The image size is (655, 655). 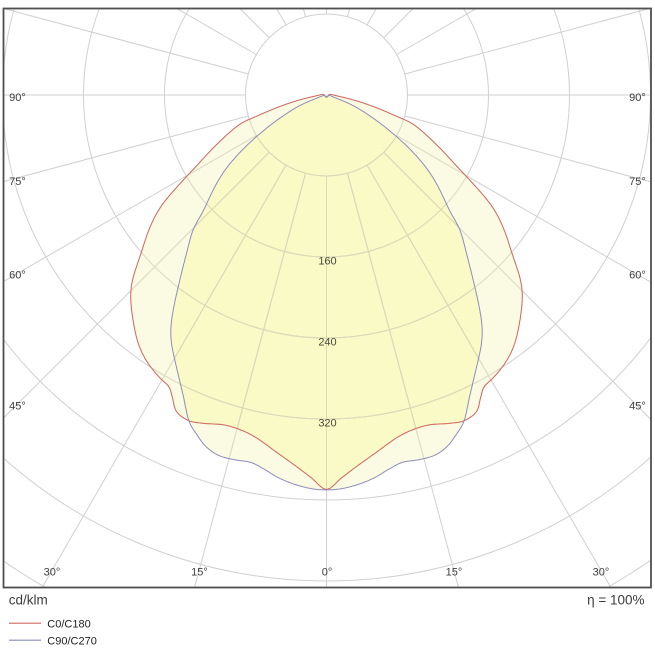 What do you see at coordinates (28, 600) in the screenshot?
I see `svg-text: cd/klm` at bounding box center [28, 600].